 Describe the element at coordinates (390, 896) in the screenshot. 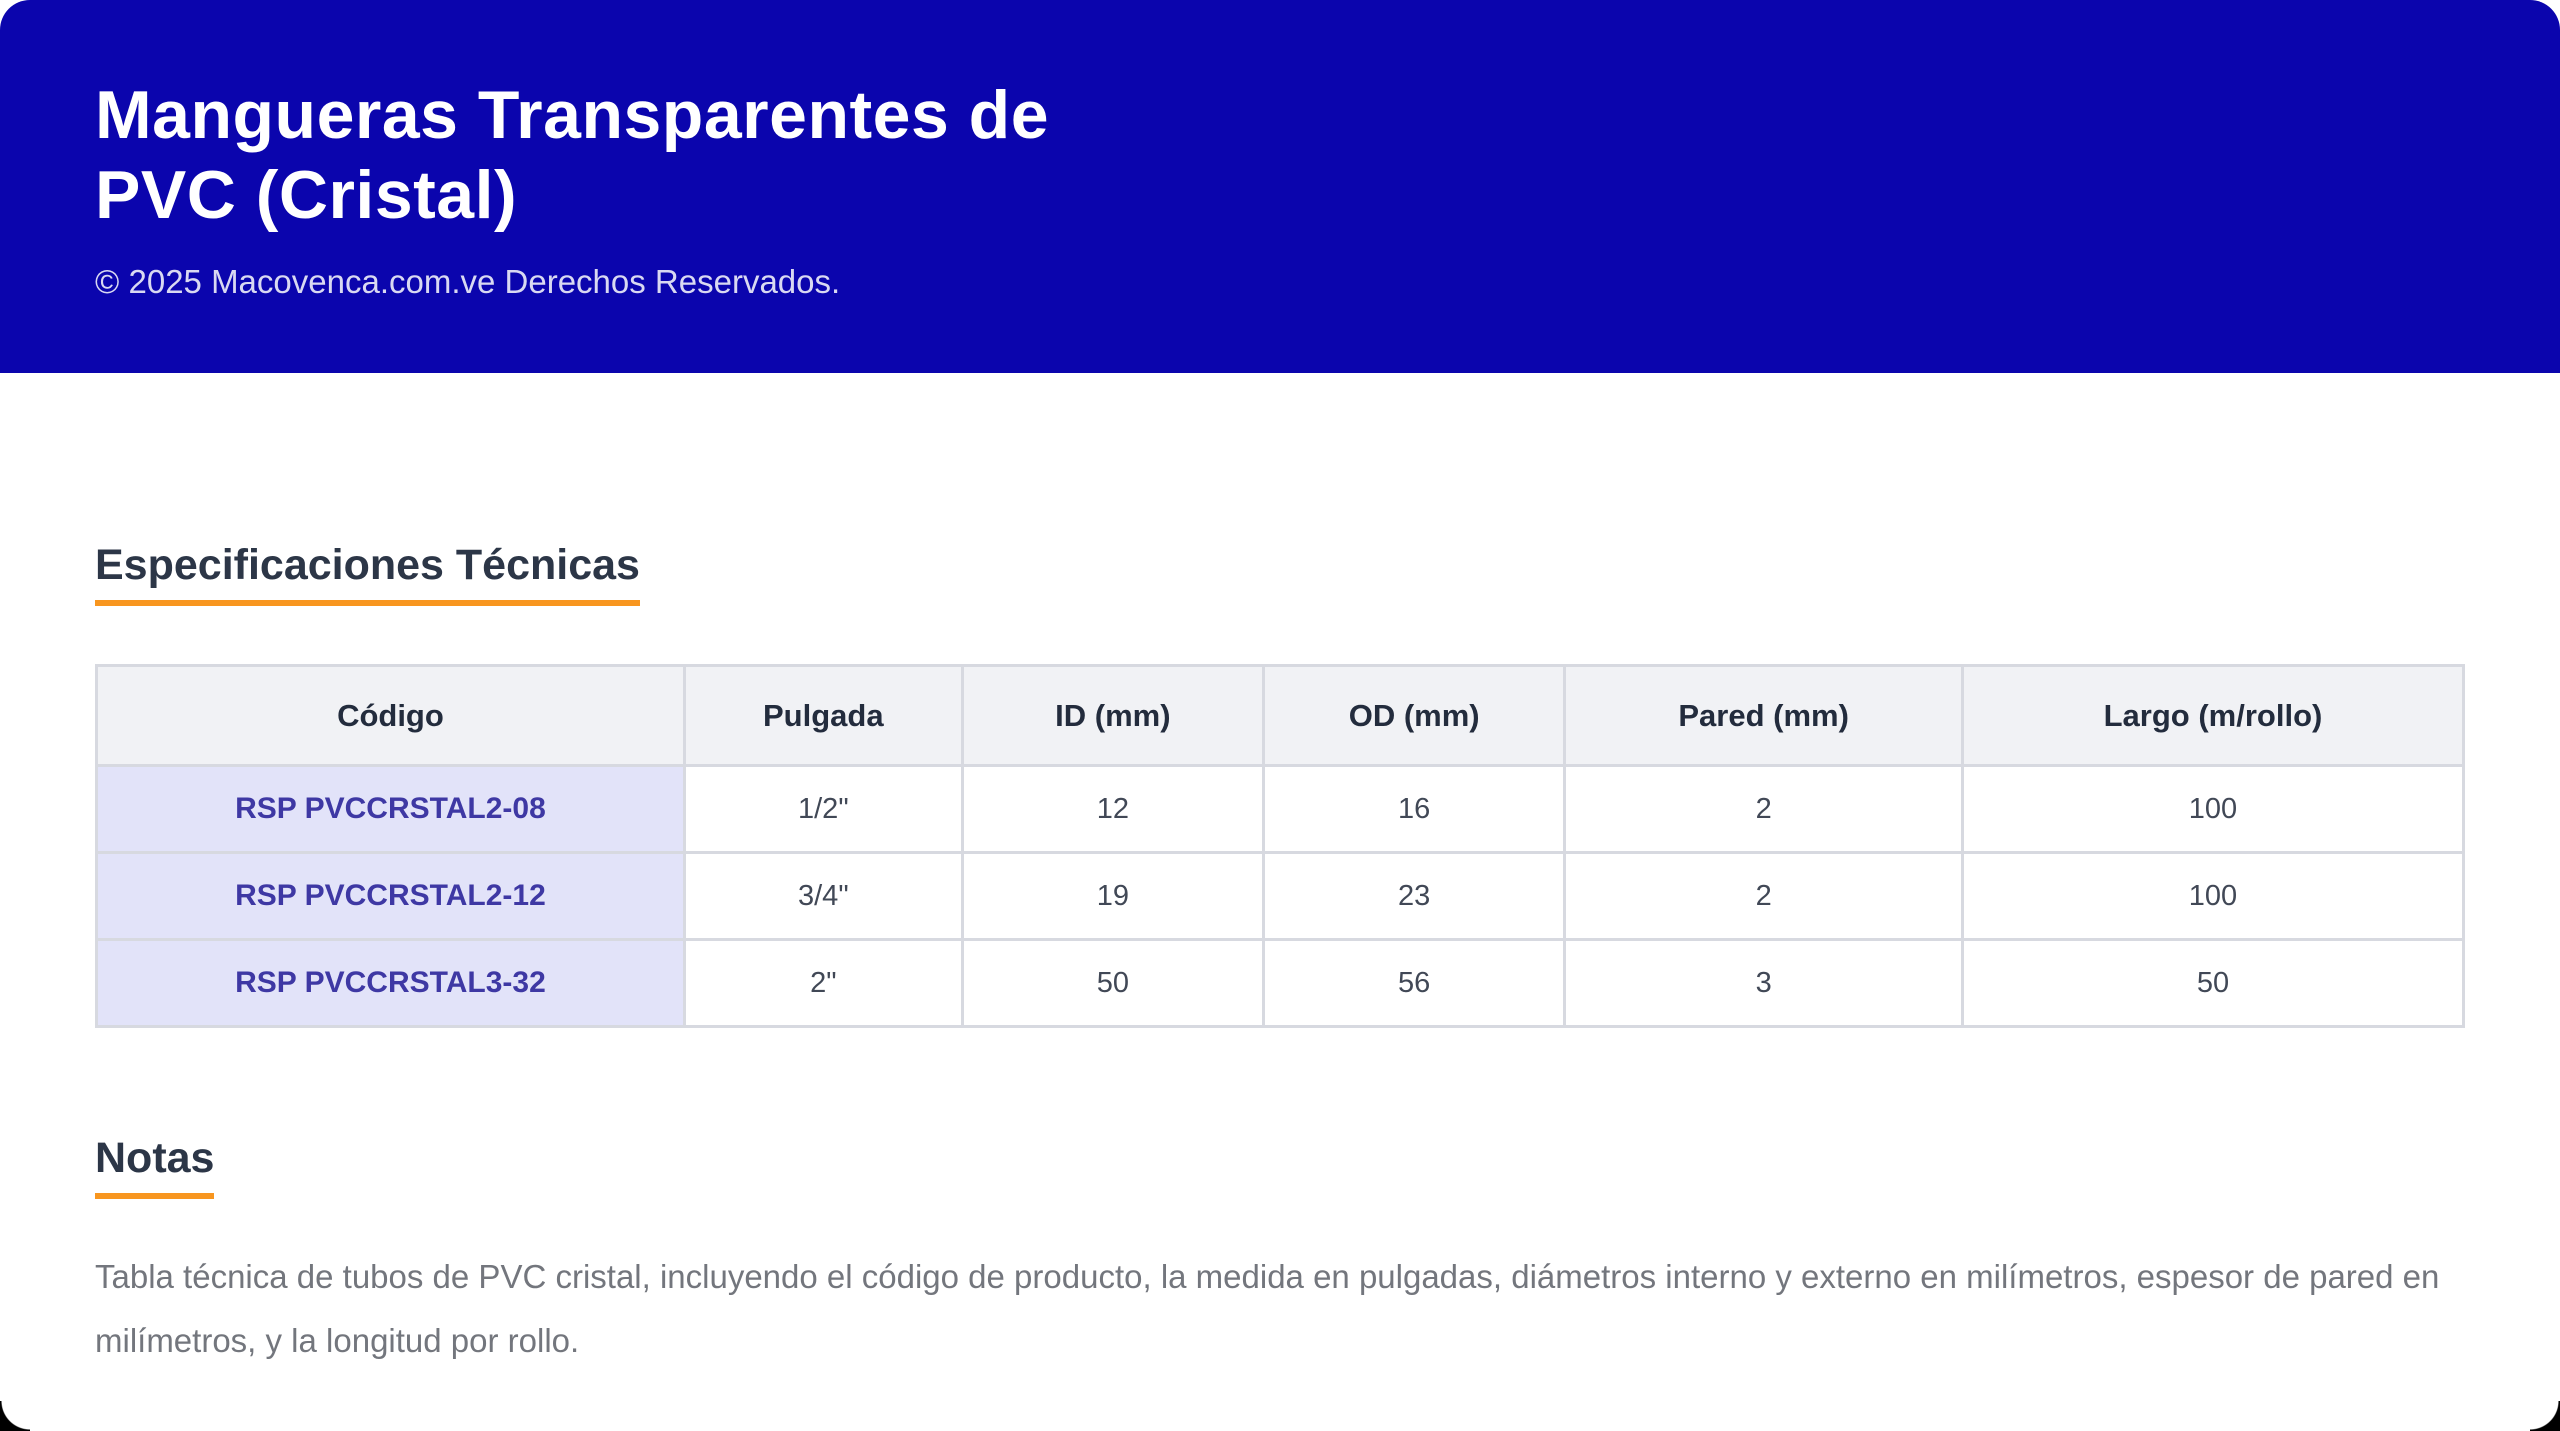

I see `code-cell: RSP PVCCRSTAL2-12` at that location.